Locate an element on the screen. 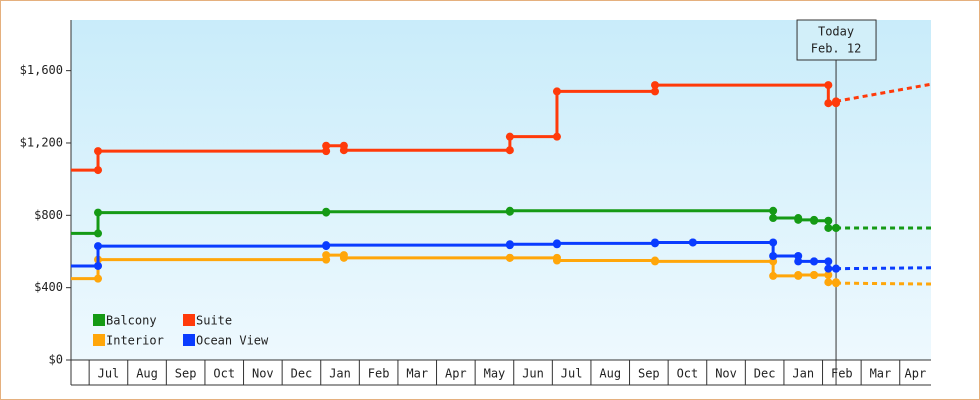  y-tick-label: $800 is located at coordinates (48, 215).